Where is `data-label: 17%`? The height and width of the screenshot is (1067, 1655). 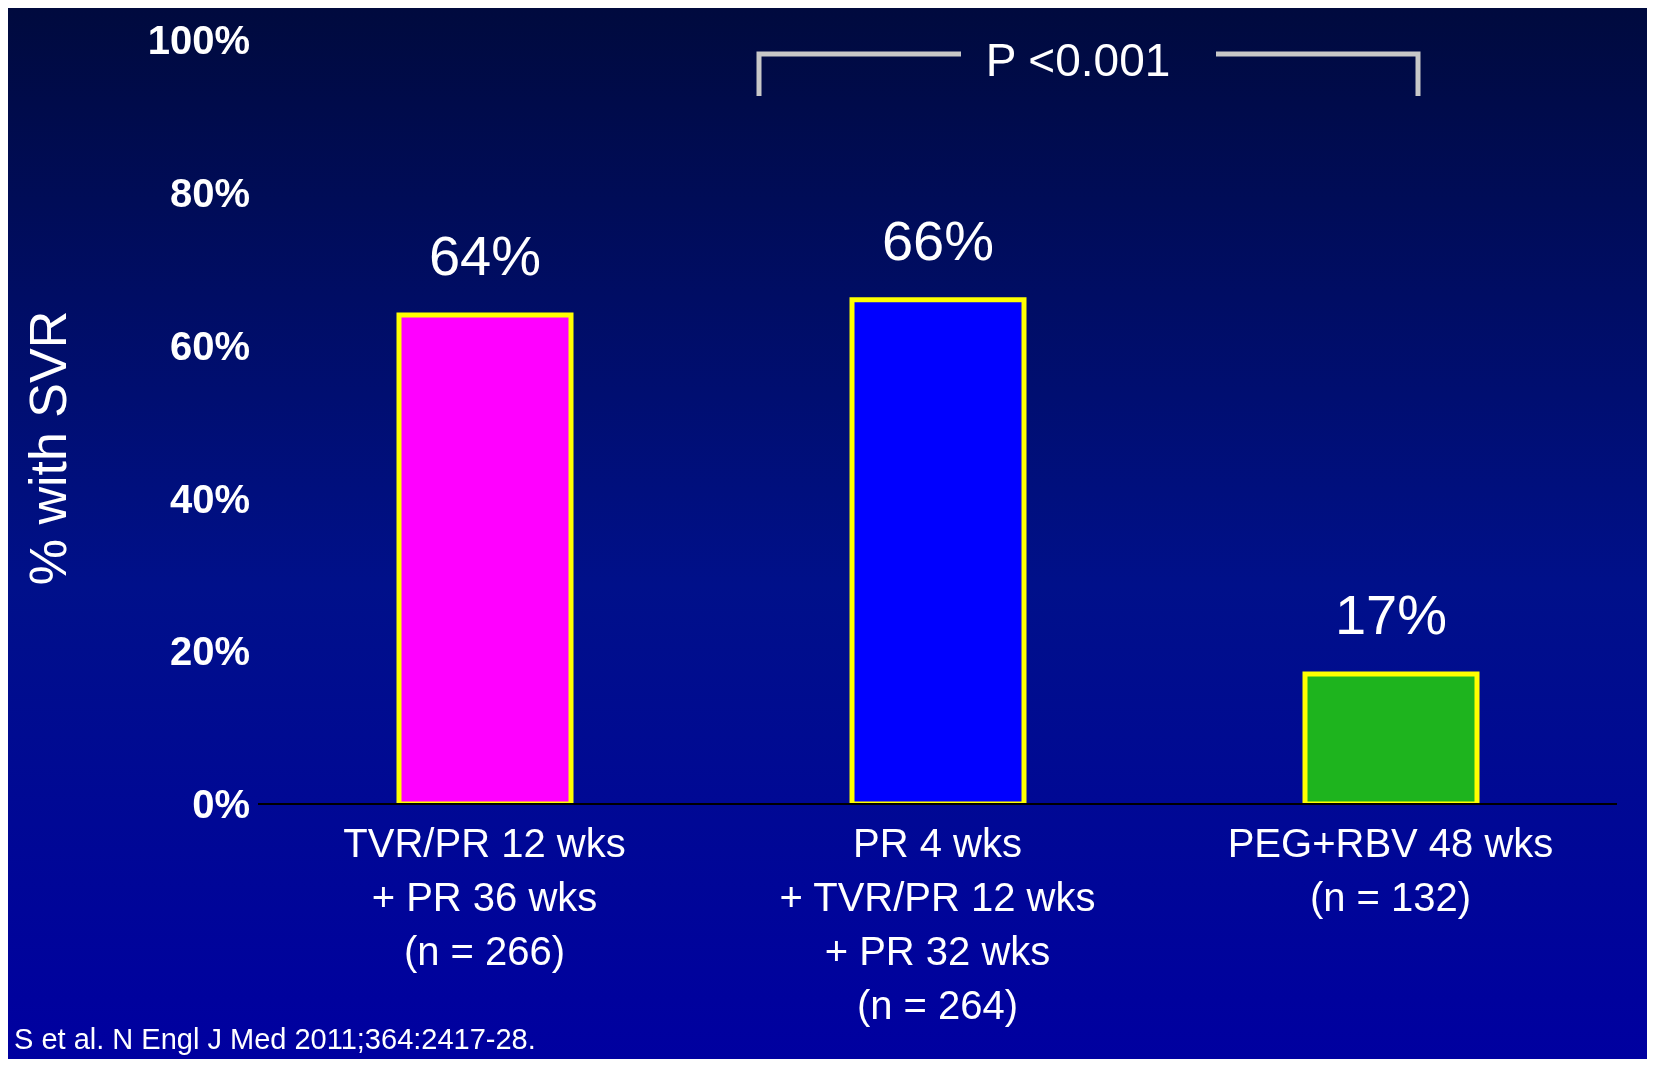
data-label: 17% is located at coordinates (1391, 615).